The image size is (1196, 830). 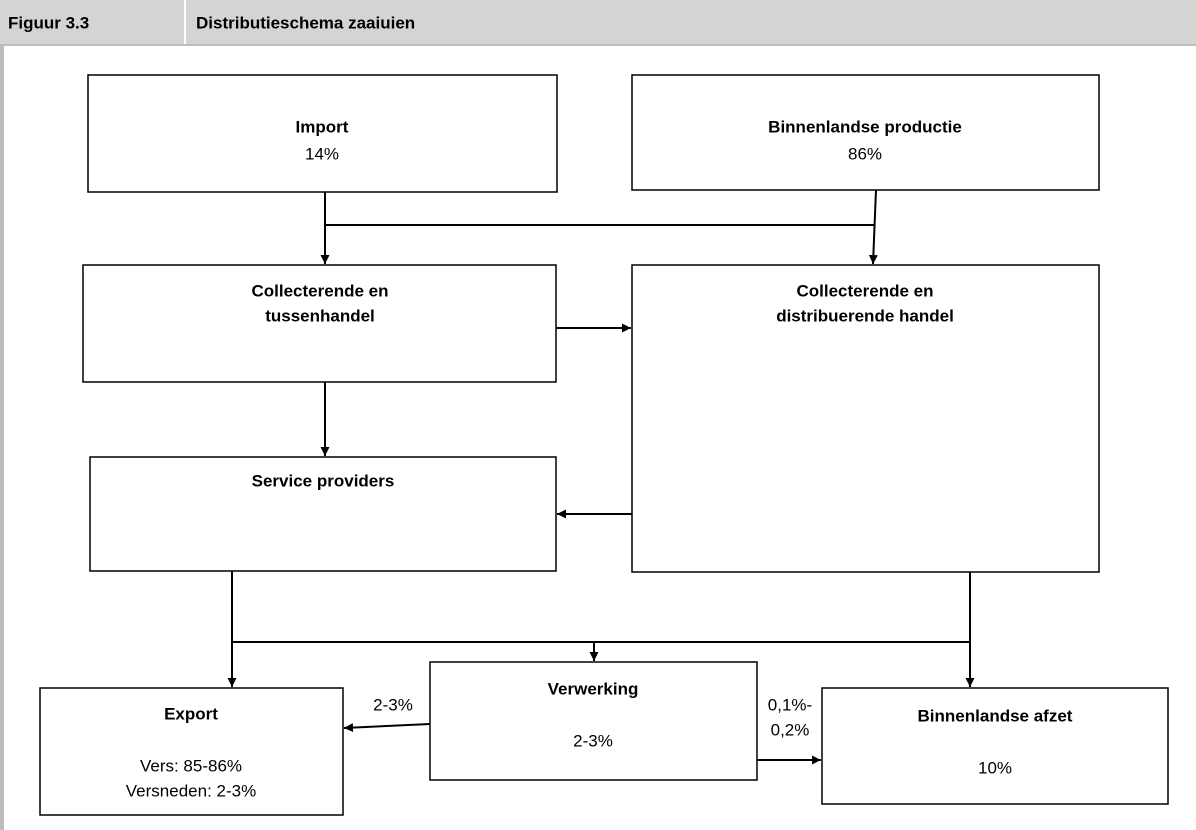 I want to click on edge-label: 0,1%-, so click(x=790, y=704).